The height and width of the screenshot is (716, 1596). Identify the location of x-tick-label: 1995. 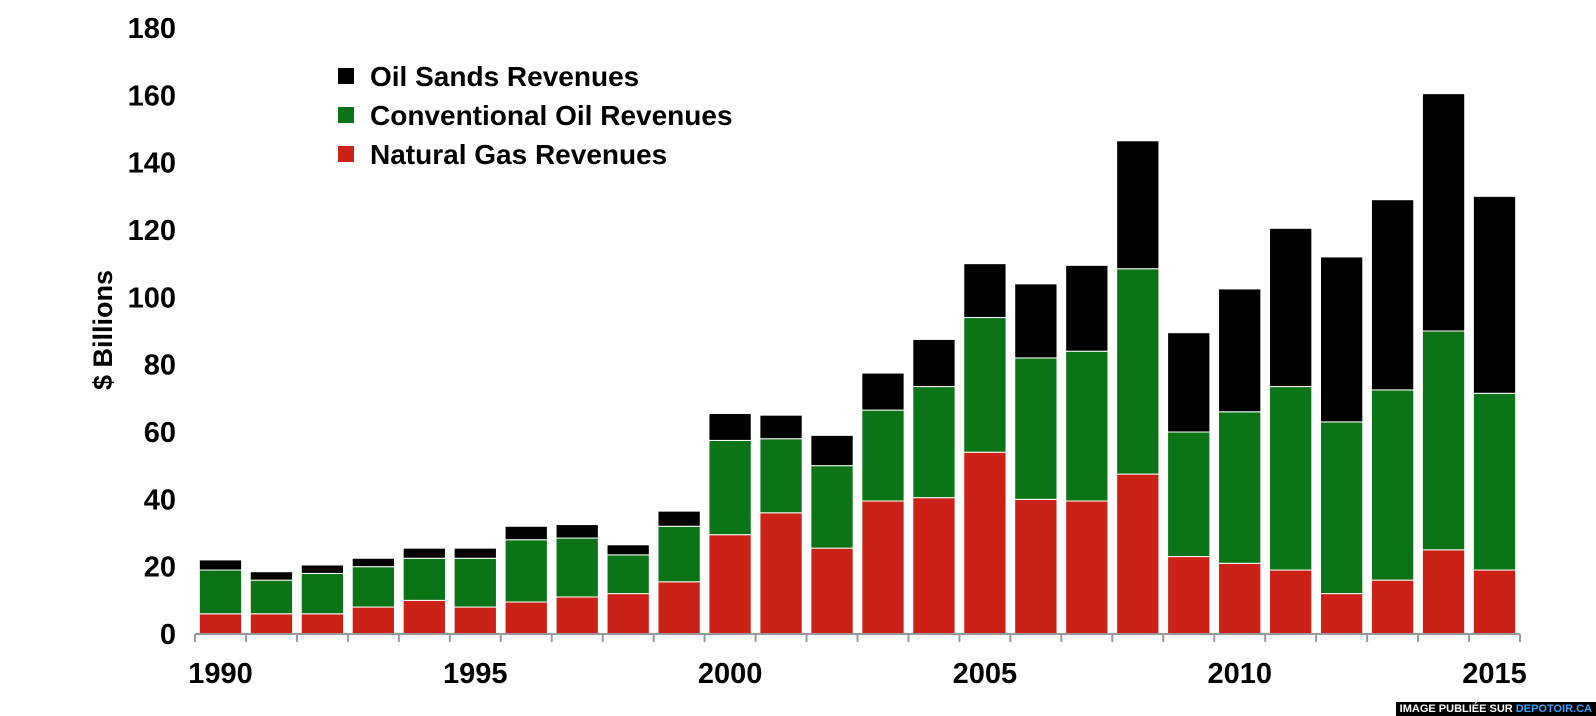
(475, 674).